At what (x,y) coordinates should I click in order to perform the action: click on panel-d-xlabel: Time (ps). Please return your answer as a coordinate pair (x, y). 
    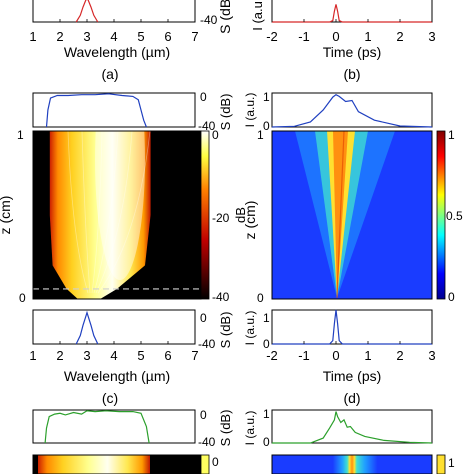
    Looking at the image, I should click on (352, 376).